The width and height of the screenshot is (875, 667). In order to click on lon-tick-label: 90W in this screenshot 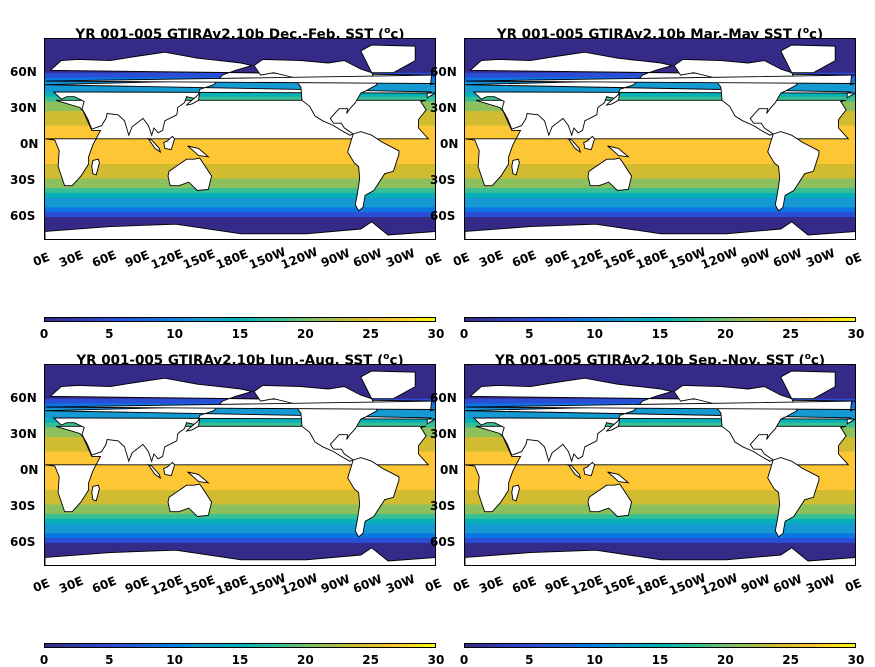, I will do `click(335, 584)`.